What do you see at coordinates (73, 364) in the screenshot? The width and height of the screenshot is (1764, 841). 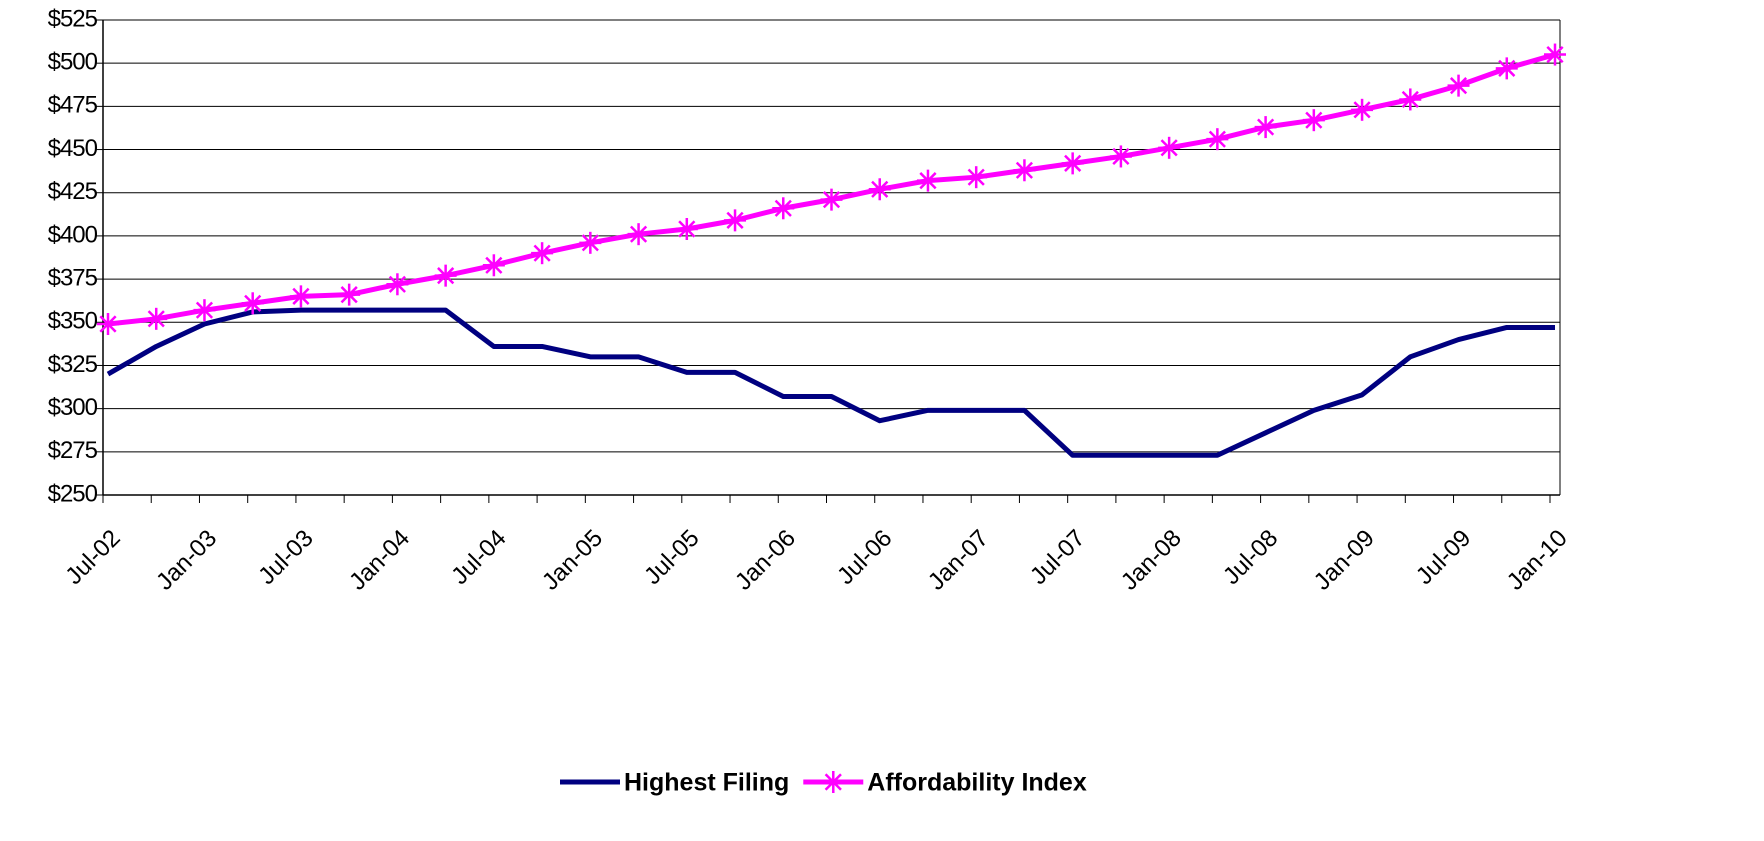 I see `y-tick-label: $325` at bounding box center [73, 364].